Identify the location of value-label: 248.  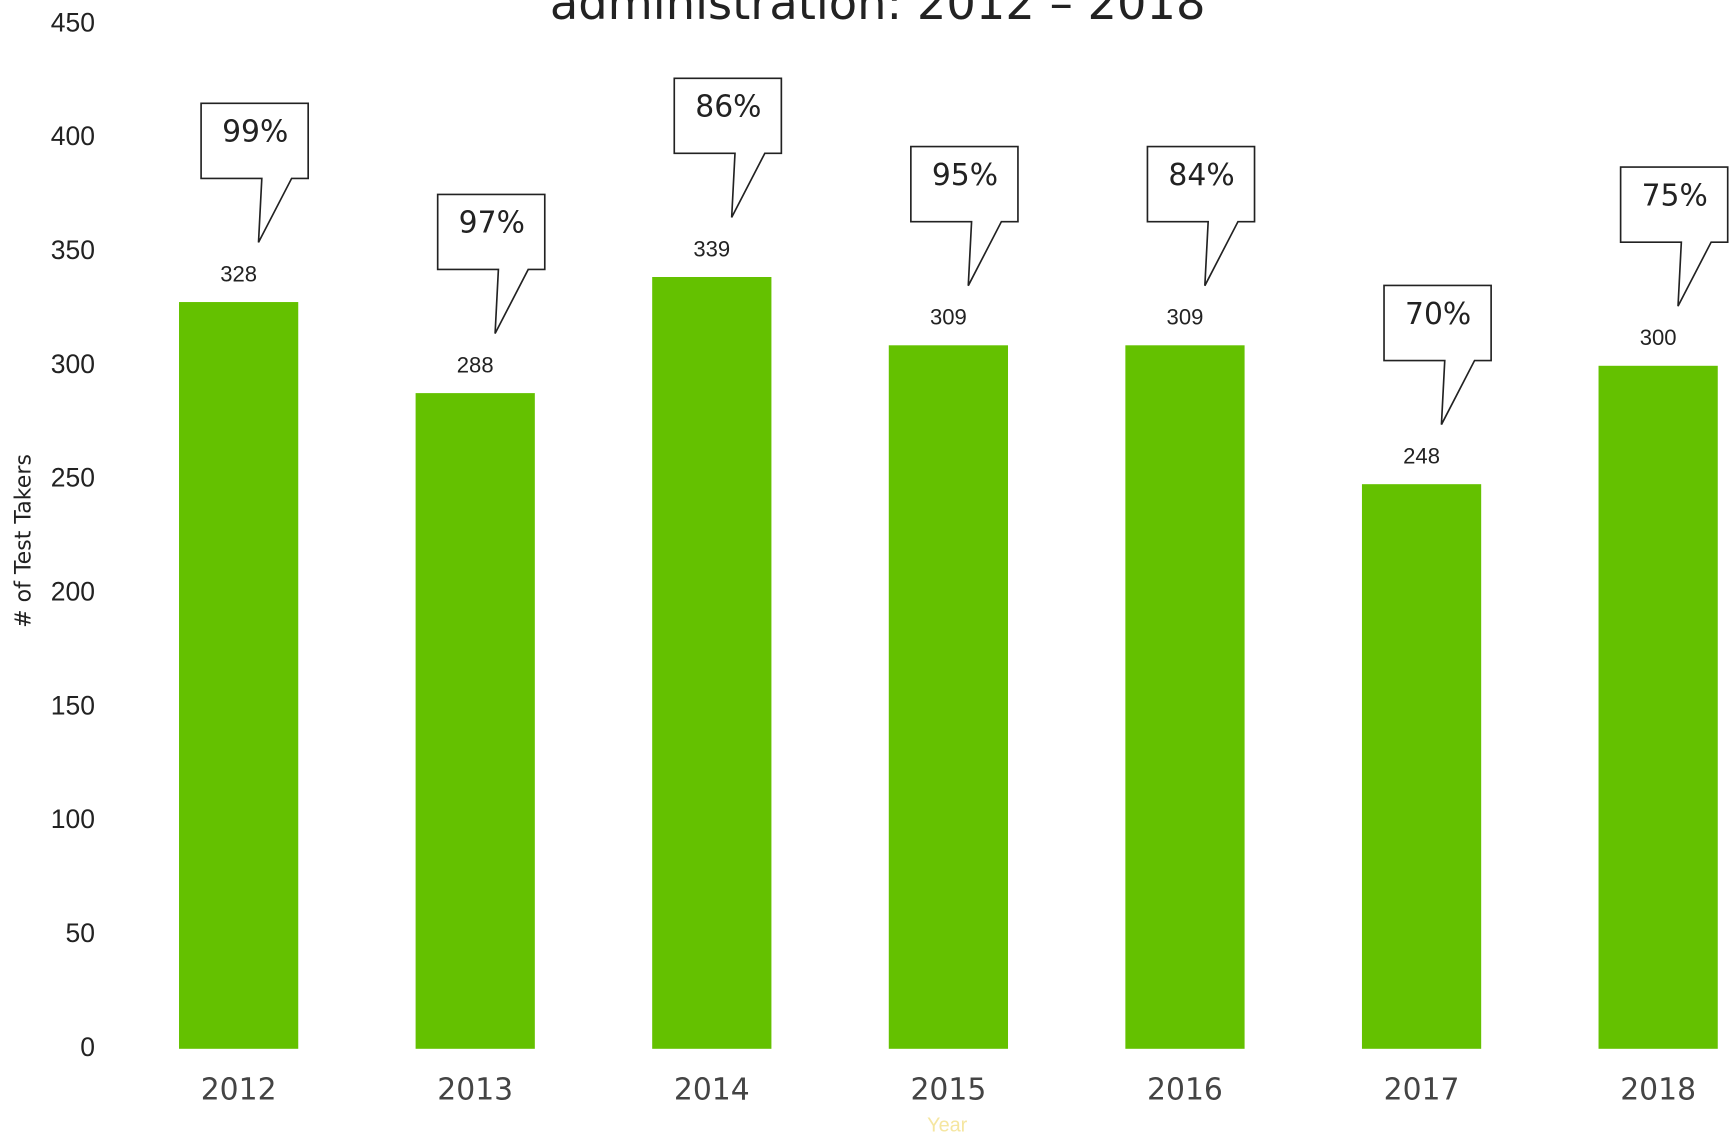
(1421, 456).